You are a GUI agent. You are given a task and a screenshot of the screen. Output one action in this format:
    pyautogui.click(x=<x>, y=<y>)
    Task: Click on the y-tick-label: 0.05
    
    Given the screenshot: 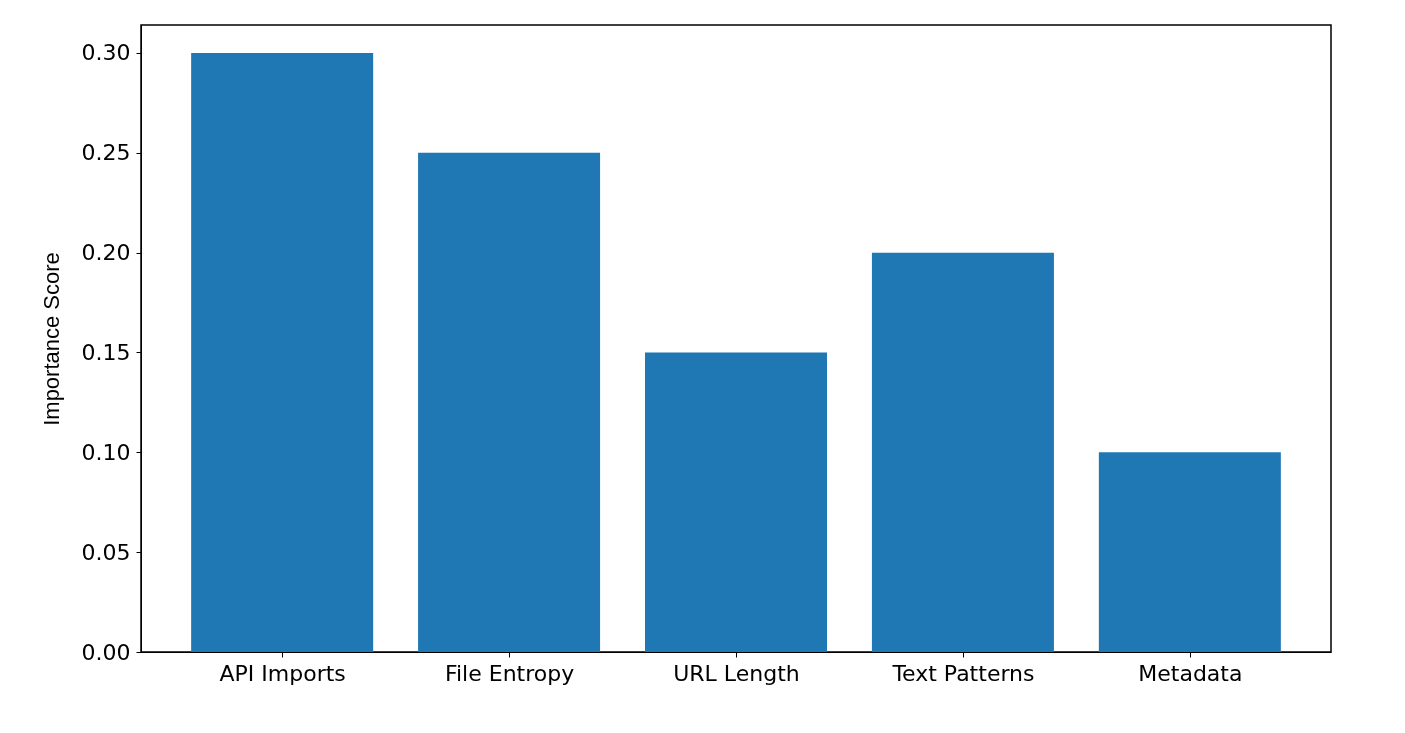 What is the action you would take?
    pyautogui.click(x=106, y=552)
    